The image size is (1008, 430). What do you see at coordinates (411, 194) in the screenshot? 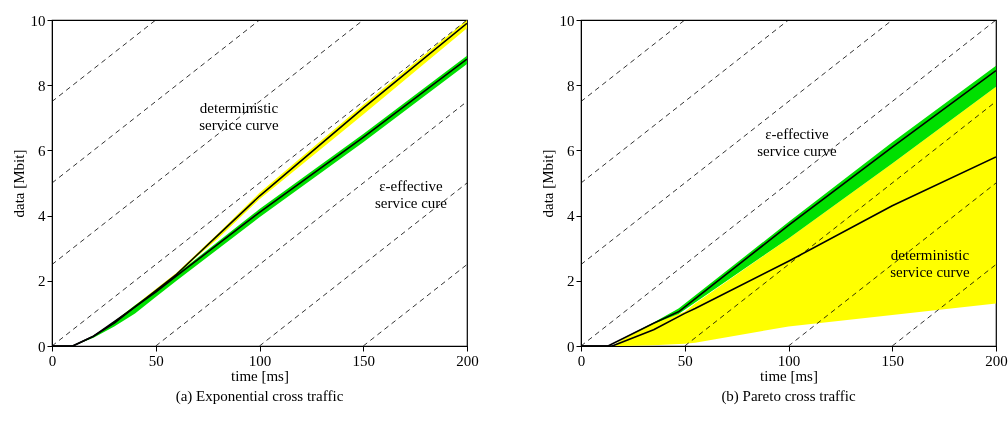
I see `annotation: ε-effective service cure` at bounding box center [411, 194].